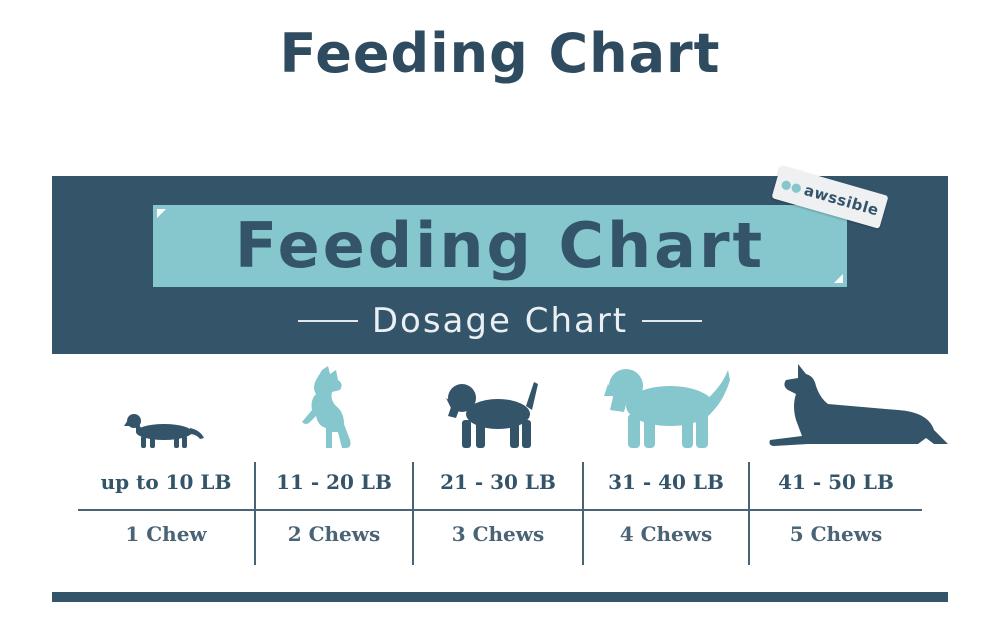 Image resolution: width=1000 pixels, height=624 pixels. I want to click on dose-label: 4 Chews, so click(666, 534).